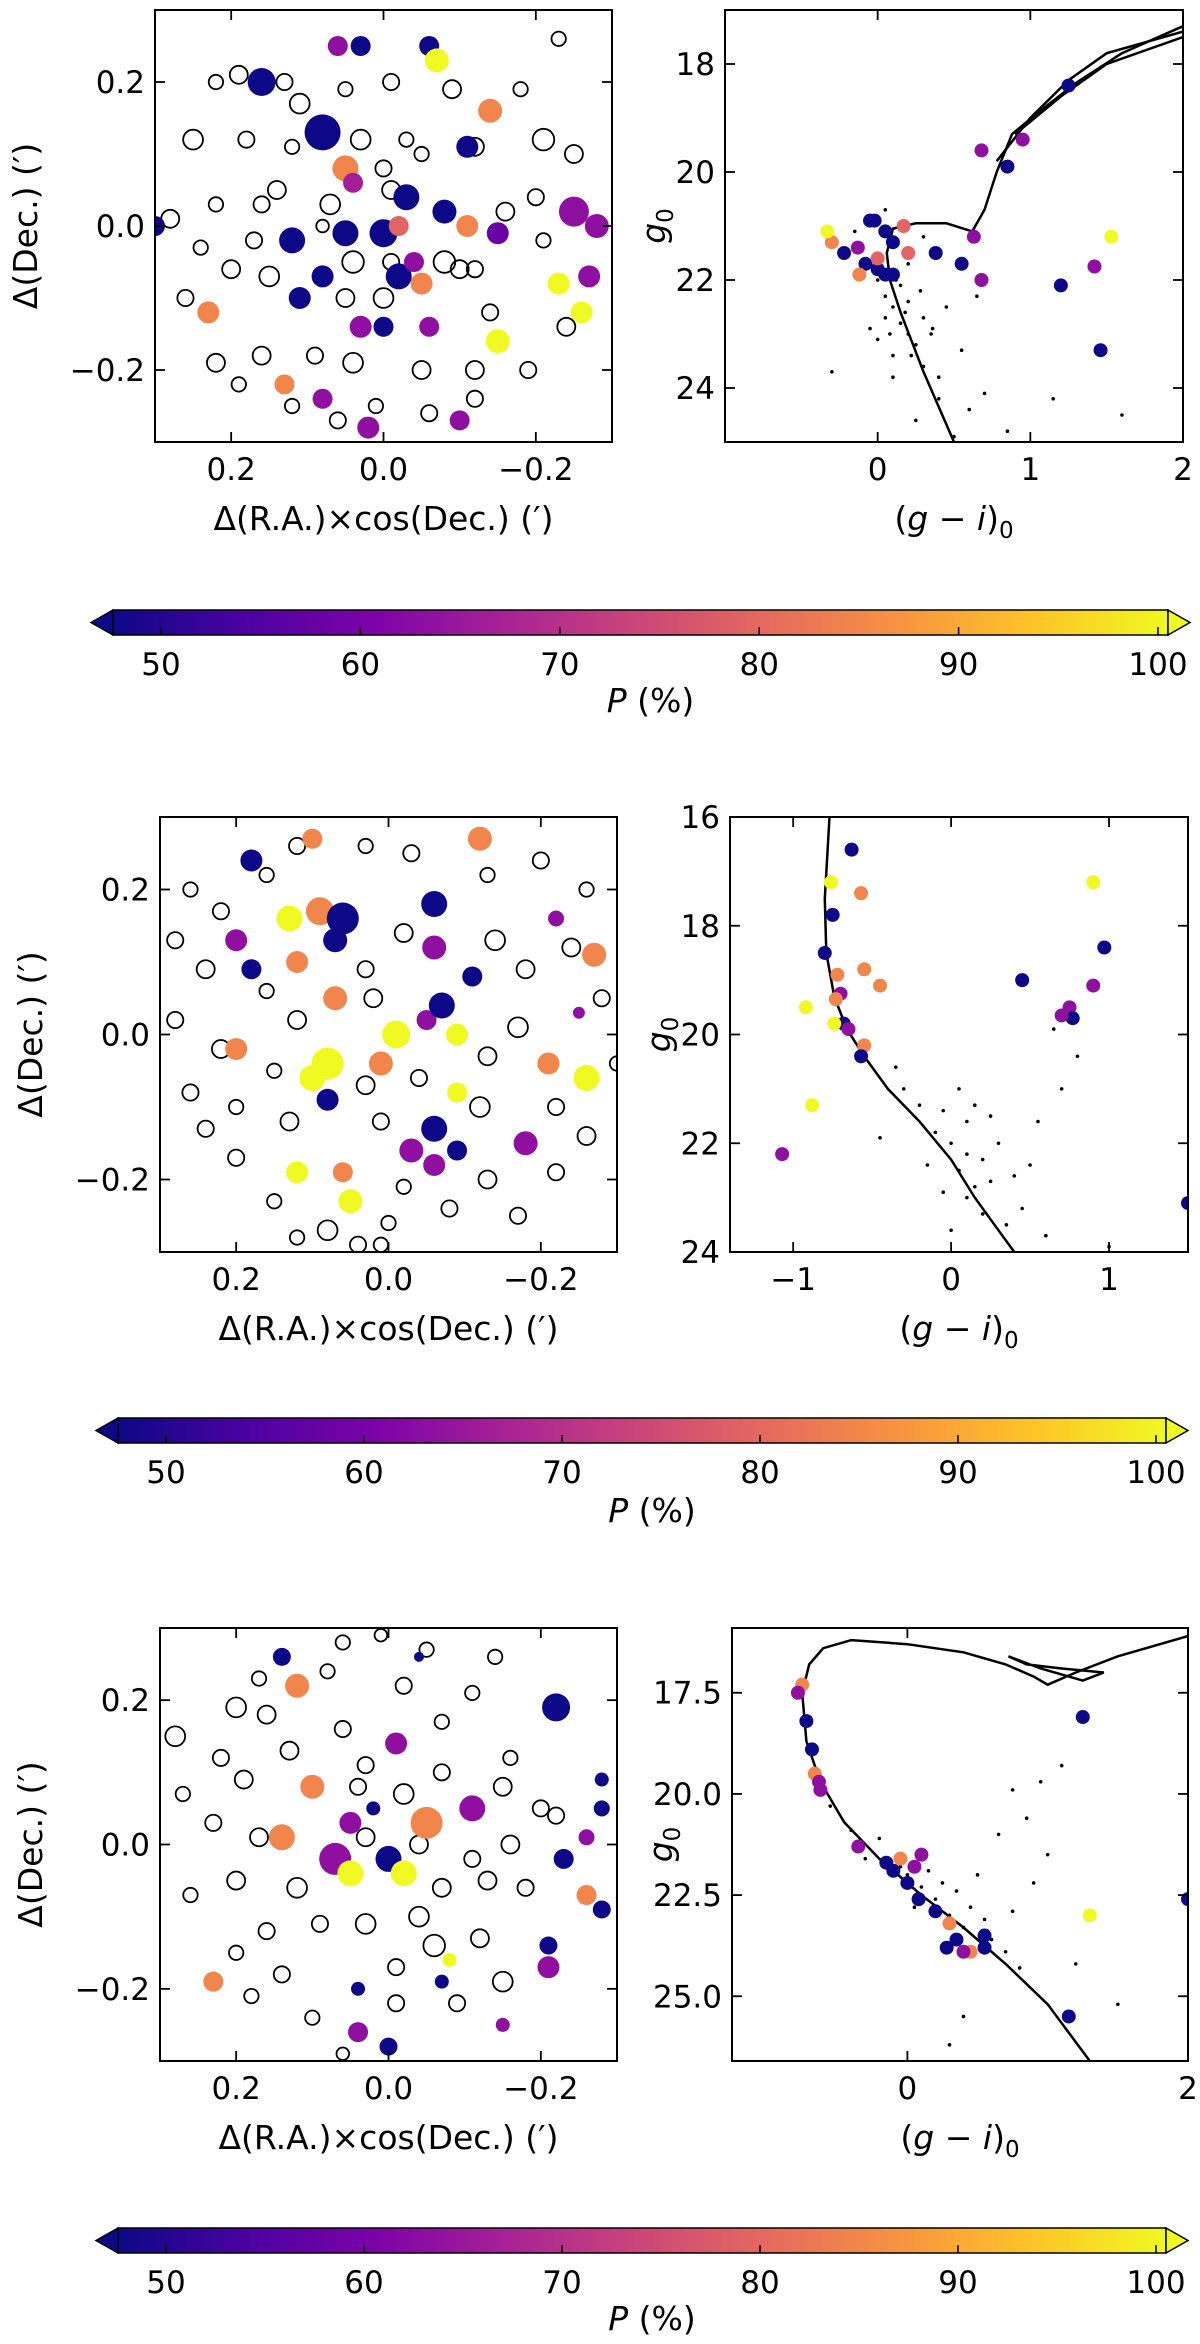  What do you see at coordinates (106, 1430) in the screenshot?
I see `colorbar-extend-low` at bounding box center [106, 1430].